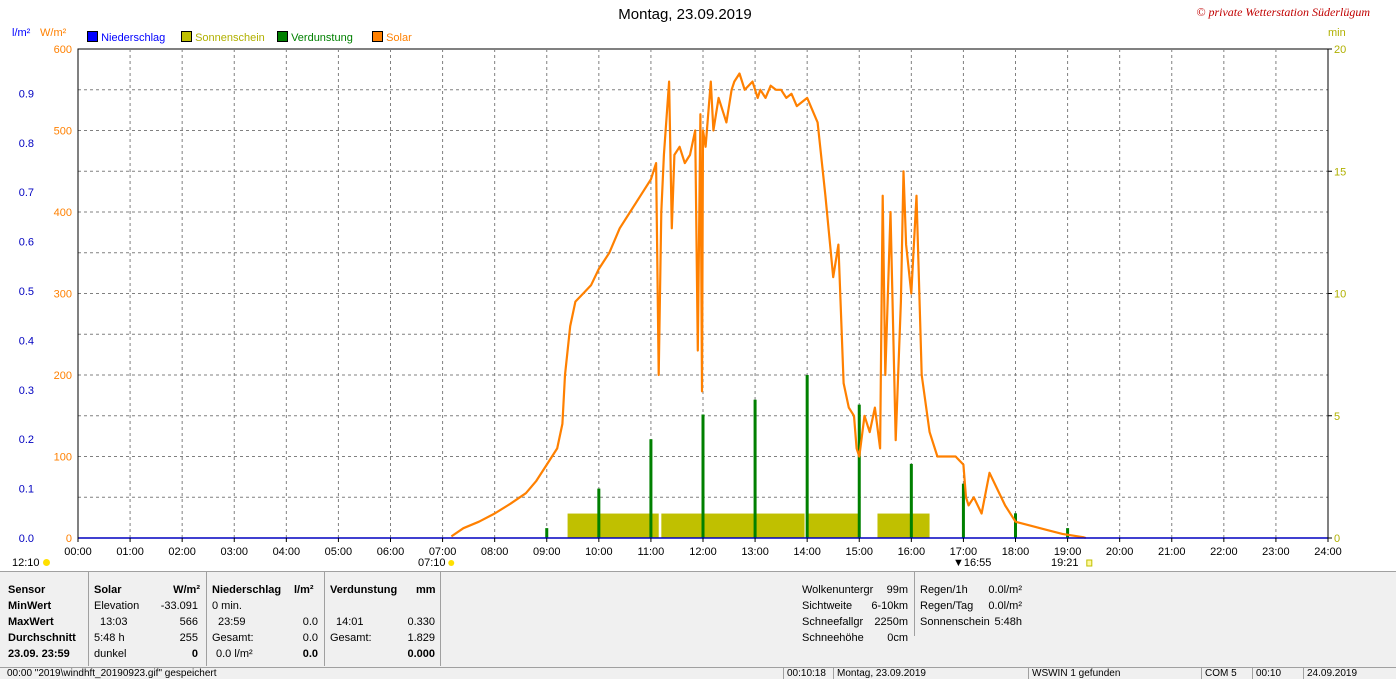 Image resolution: width=1396 pixels, height=679 pixels. Describe the element at coordinates (117, 606) in the screenshot. I see `solar-row-label: Elevation` at that location.